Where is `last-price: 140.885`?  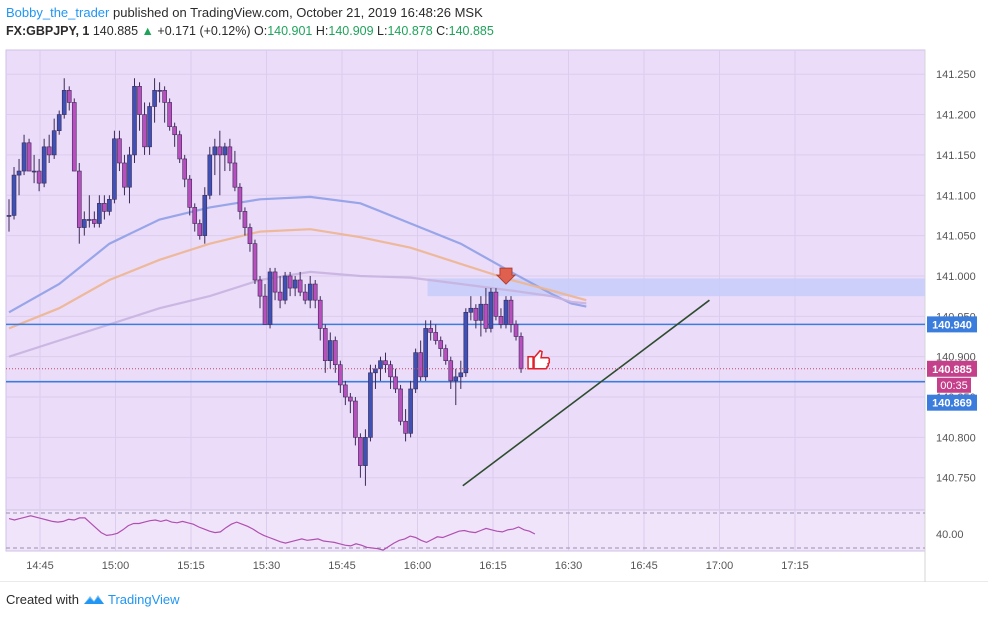
last-price: 140.885 is located at coordinates (115, 31).